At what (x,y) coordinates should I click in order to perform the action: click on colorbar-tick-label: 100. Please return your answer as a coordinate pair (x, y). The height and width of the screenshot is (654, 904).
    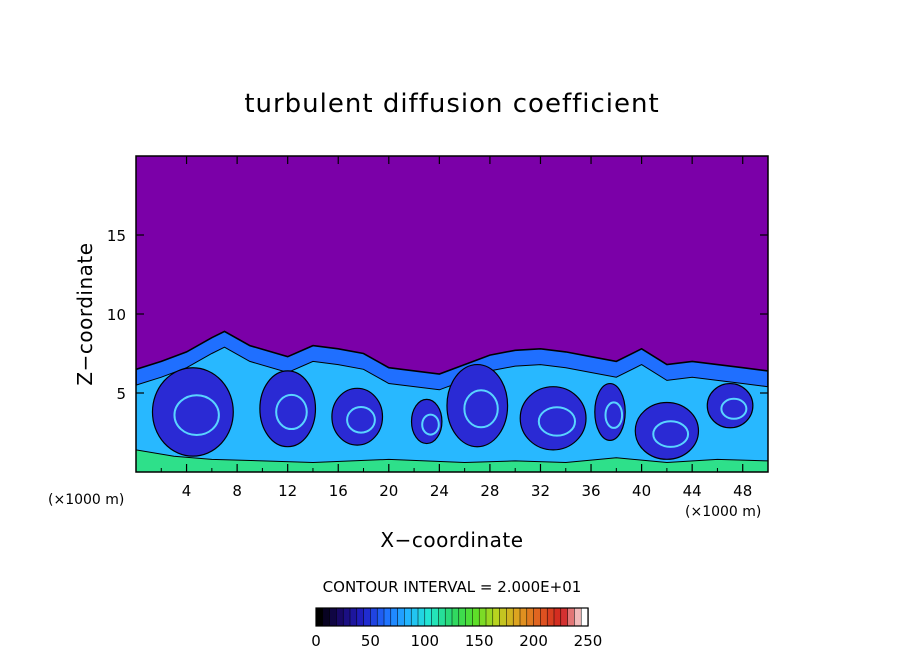
    Looking at the image, I should click on (424, 641).